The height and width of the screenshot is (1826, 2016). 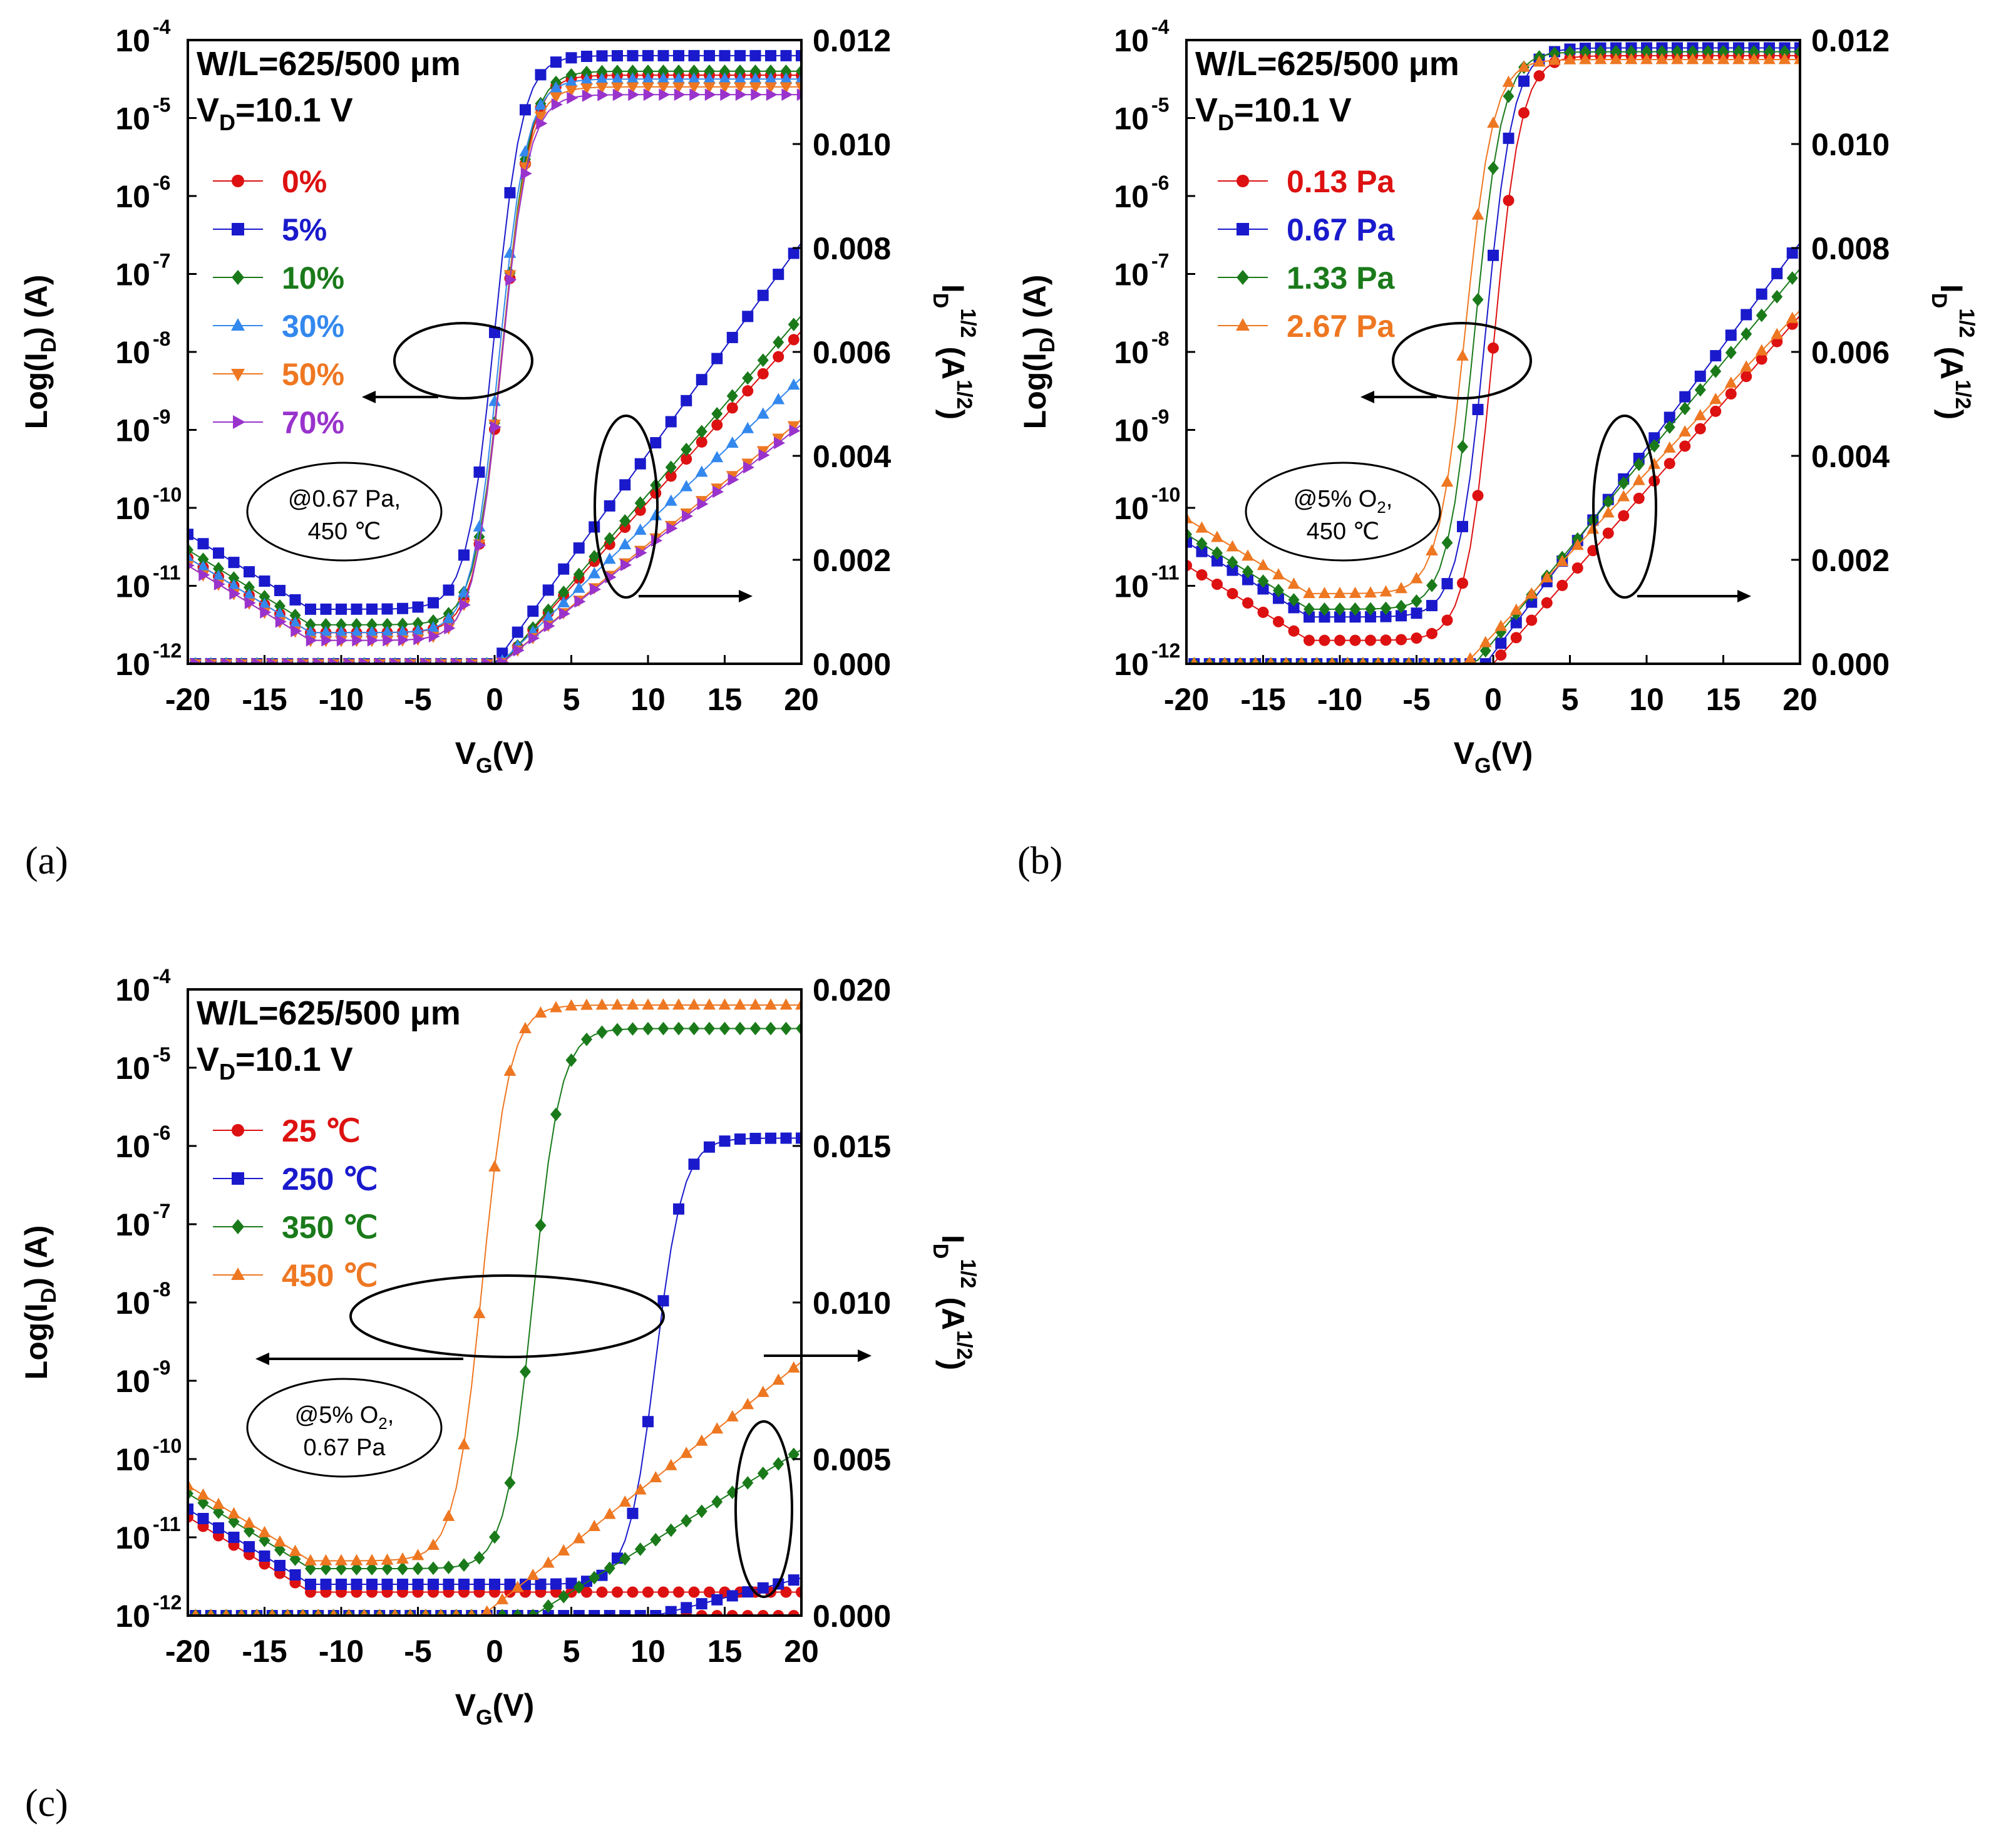 I want to click on y-right-axis-title-rest: (A, so click(x=953, y=359).